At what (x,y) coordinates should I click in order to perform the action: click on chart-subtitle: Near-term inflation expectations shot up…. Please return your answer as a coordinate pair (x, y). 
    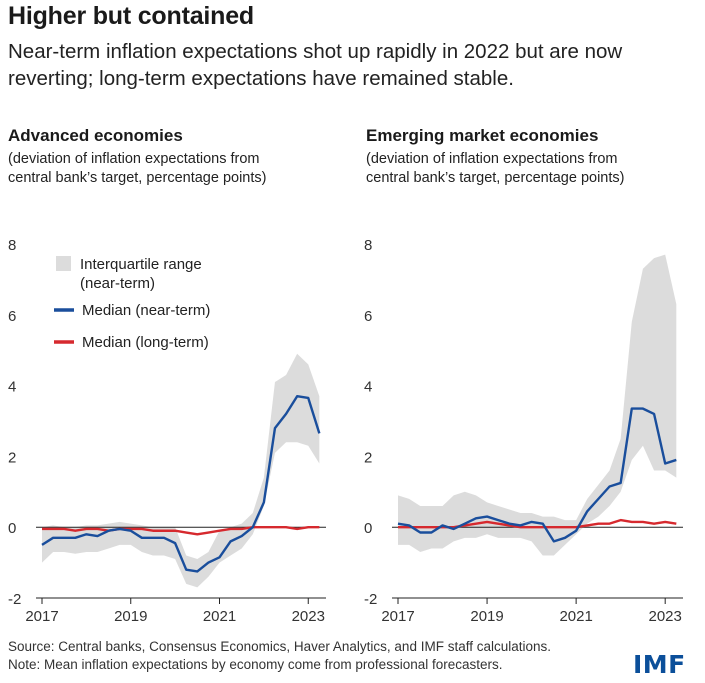
    Looking at the image, I should click on (315, 65).